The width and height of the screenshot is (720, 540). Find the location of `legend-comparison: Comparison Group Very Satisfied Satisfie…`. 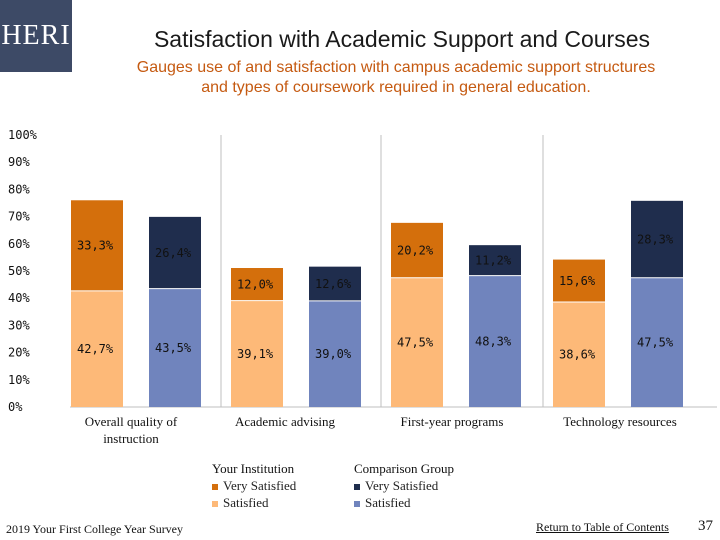

legend-comparison: Comparison Group Very Satisfied Satisfie… is located at coordinates (404, 485).